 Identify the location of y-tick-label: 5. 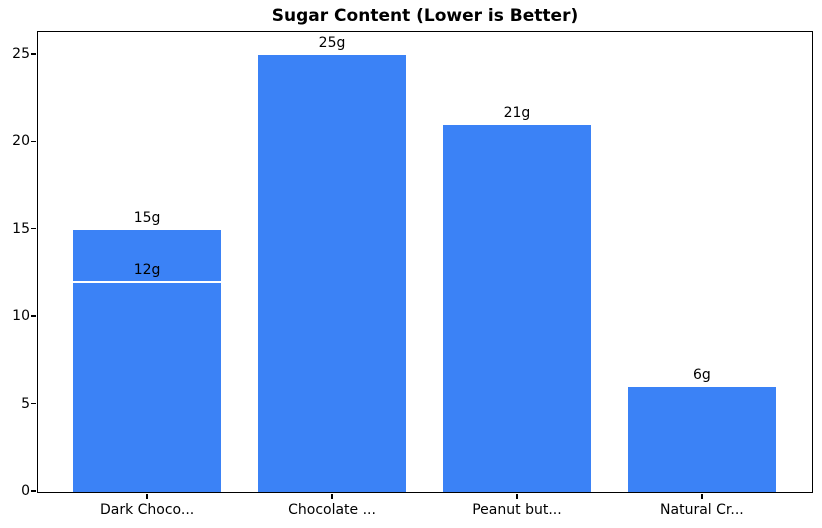
(25, 403).